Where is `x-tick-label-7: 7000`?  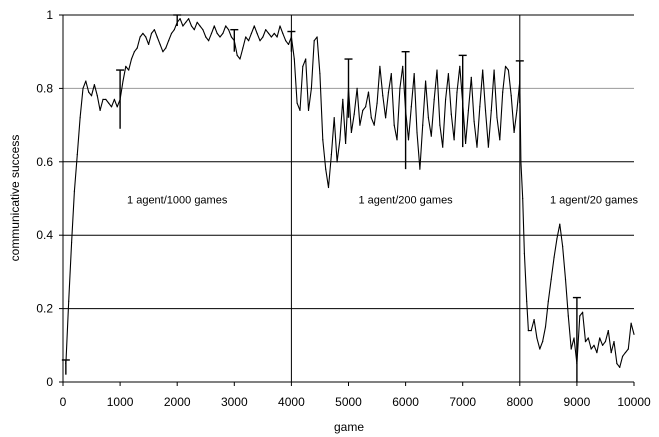
x-tick-label-7: 7000 is located at coordinates (462, 402).